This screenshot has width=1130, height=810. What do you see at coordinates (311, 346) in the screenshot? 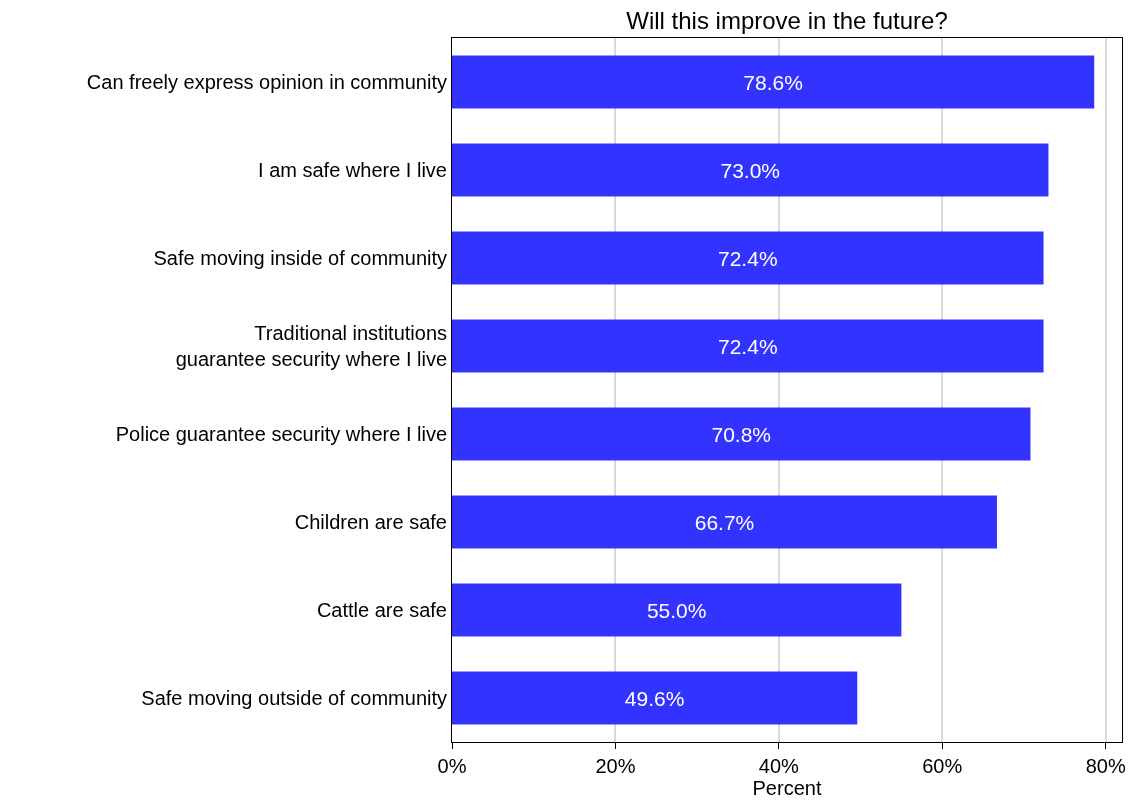
I see `y-tick-label: Traditional institutions guarantee security where I live` at bounding box center [311, 346].